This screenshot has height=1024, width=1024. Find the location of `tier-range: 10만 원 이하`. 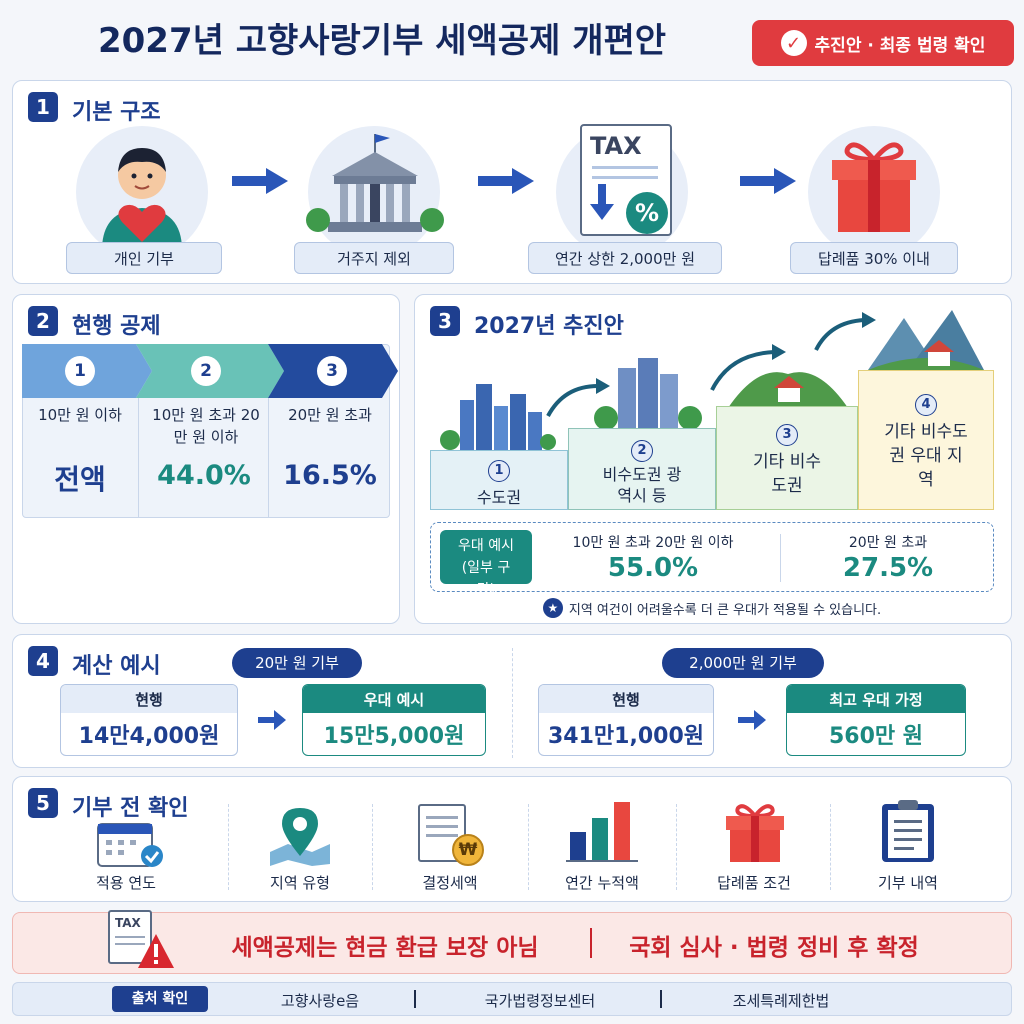

tier-range: 10만 원 이하 is located at coordinates (80, 415).